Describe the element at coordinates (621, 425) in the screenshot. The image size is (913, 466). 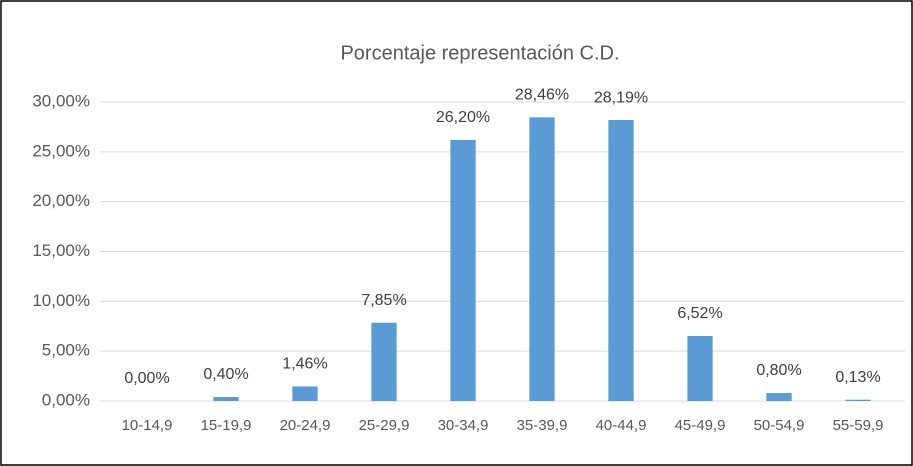
I see `x-tick-label: 40-44,9` at that location.